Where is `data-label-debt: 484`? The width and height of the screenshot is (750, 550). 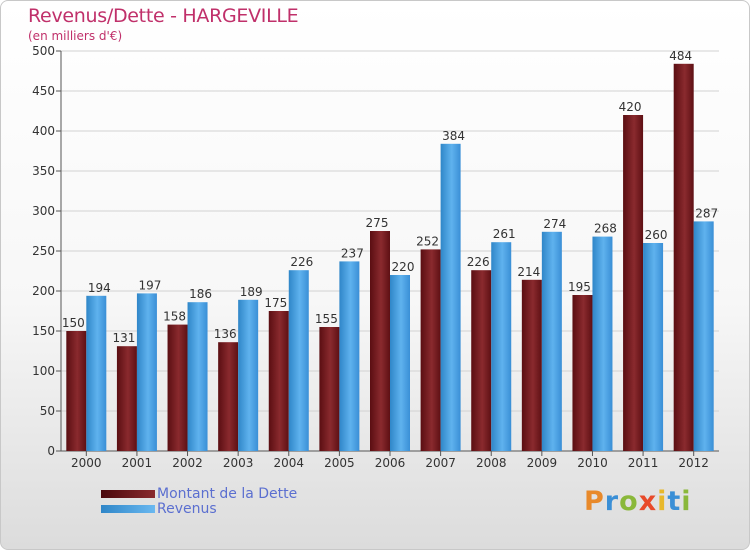 data-label-debt: 484 is located at coordinates (680, 56).